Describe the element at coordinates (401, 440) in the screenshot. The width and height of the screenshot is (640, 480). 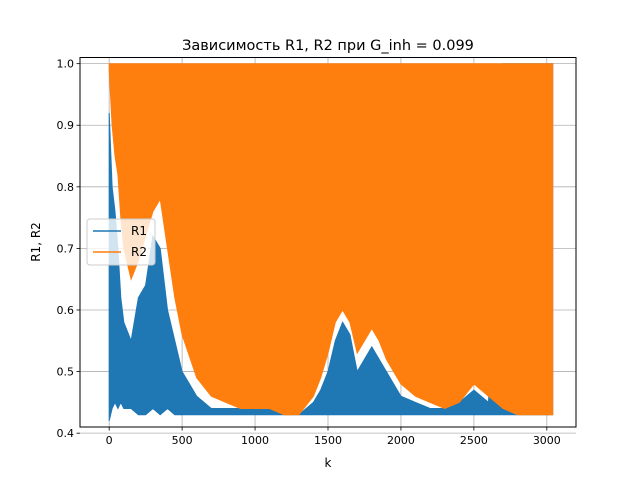
I see `x-tick-label: 2000` at that location.